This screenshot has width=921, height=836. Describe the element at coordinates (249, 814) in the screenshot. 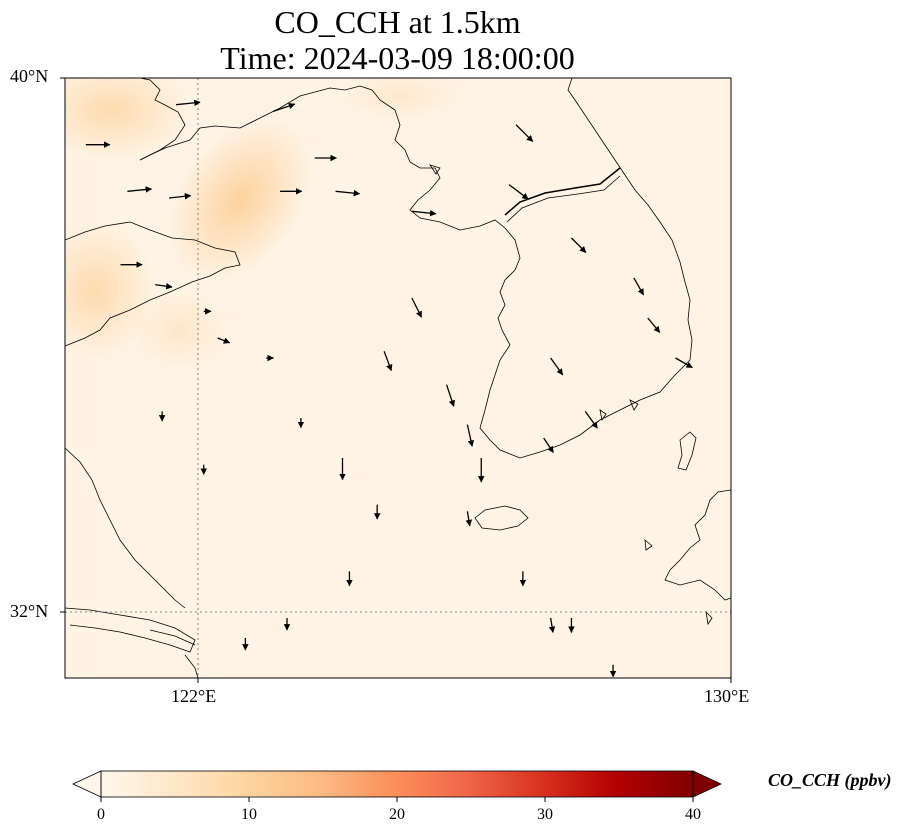

I see `colorbar-tick-10: 10` at that location.